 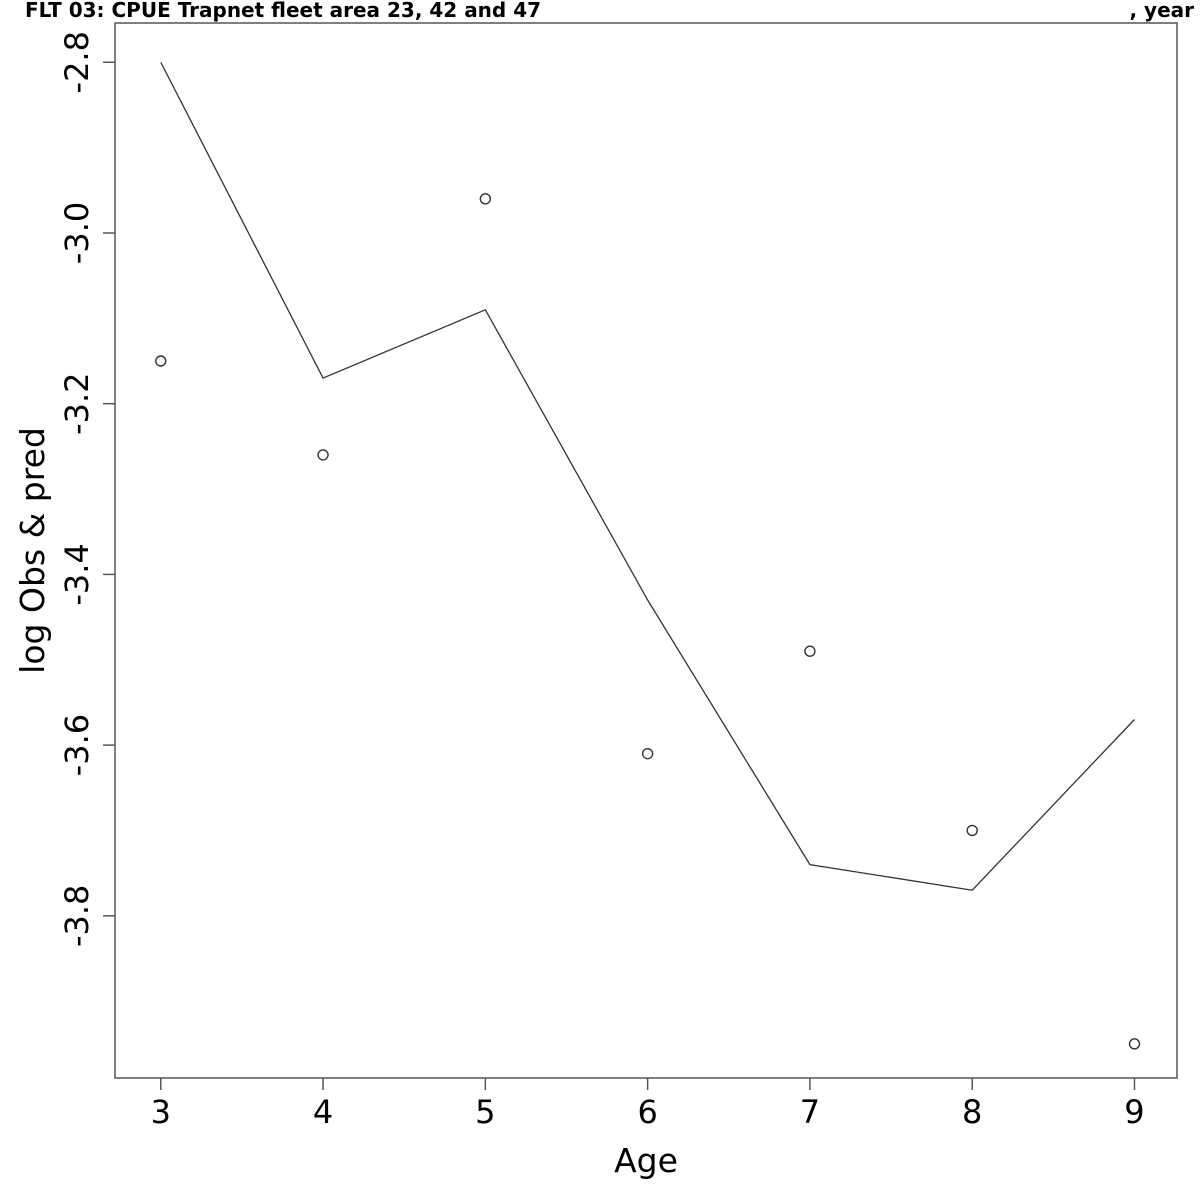 I want to click on y-tick-label: -3.8, so click(x=77, y=916).